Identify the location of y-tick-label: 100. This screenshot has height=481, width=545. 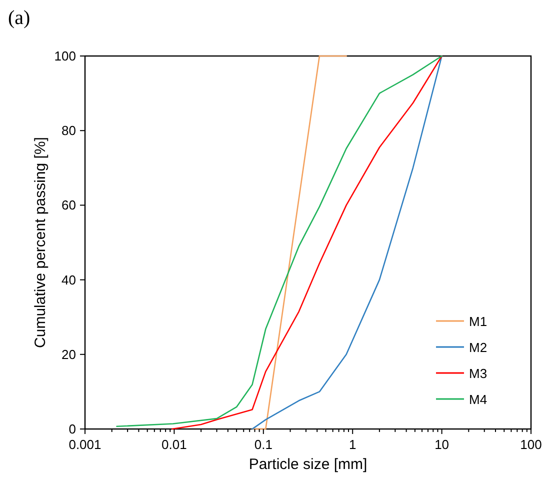
(65, 56).